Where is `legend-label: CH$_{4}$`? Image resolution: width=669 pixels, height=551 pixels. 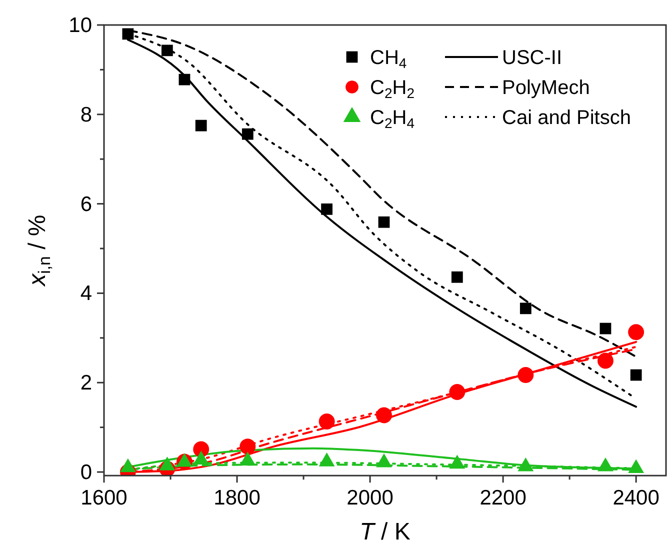
legend-label: CH$_{4}$ is located at coordinates (388, 59).